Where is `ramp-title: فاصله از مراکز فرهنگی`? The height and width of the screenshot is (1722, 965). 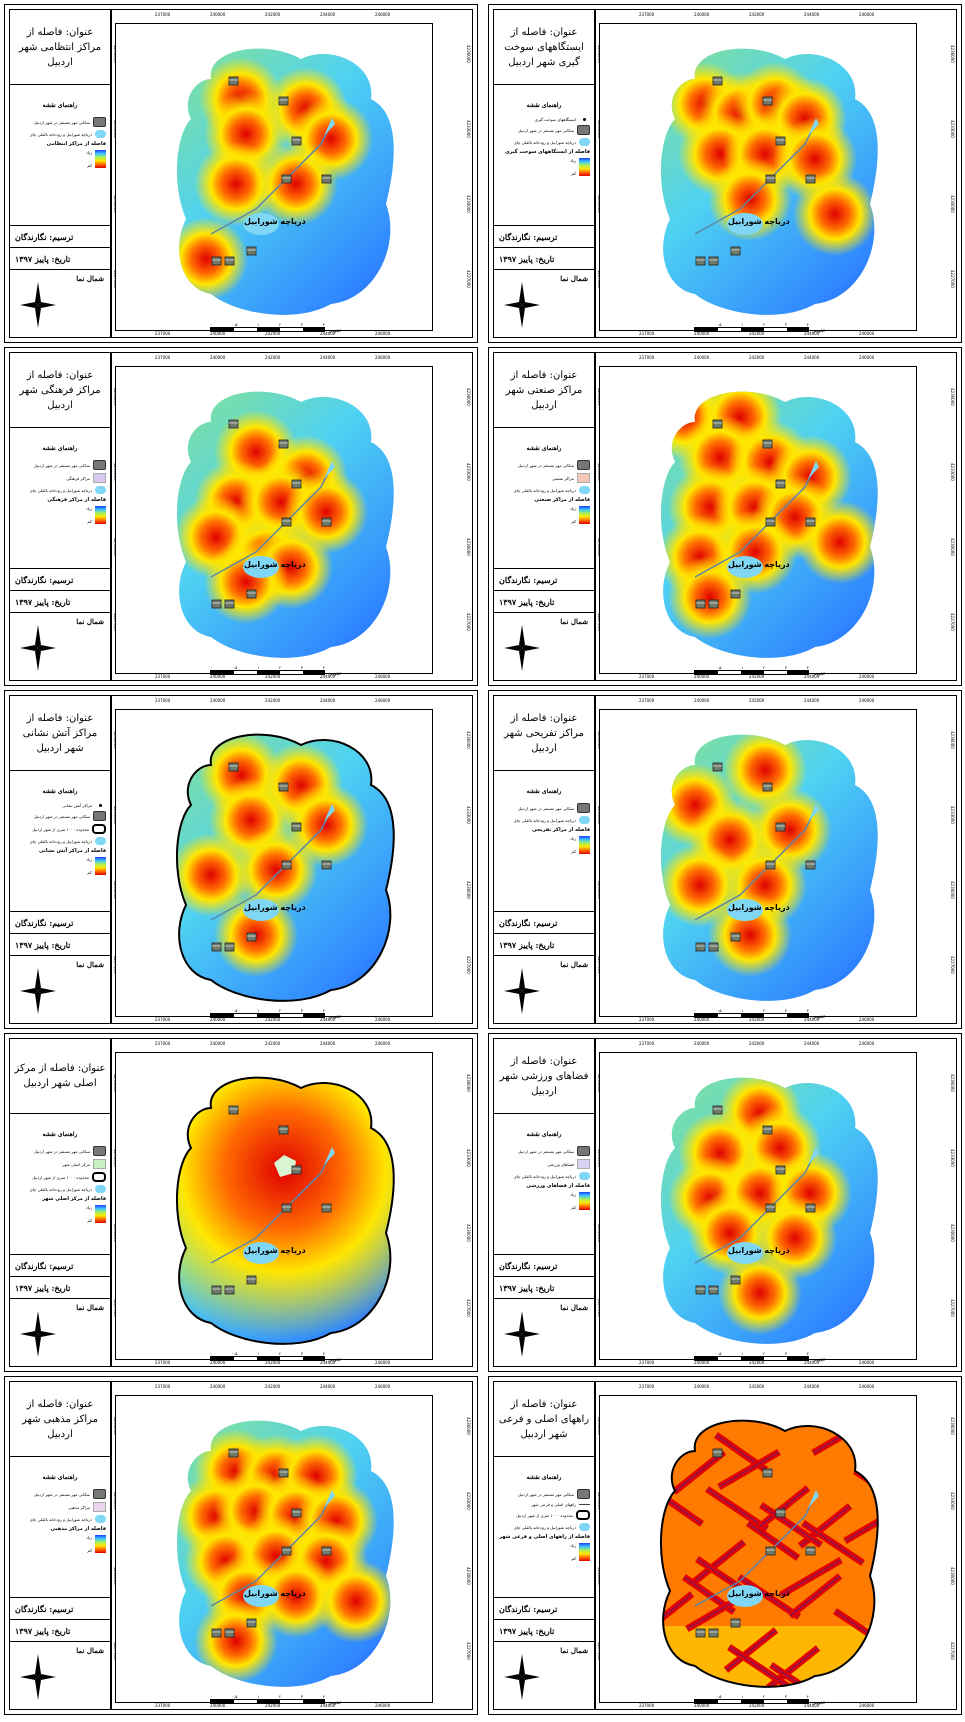
ramp-title: فاصله از مراکز فرهنگی is located at coordinates (60, 500).